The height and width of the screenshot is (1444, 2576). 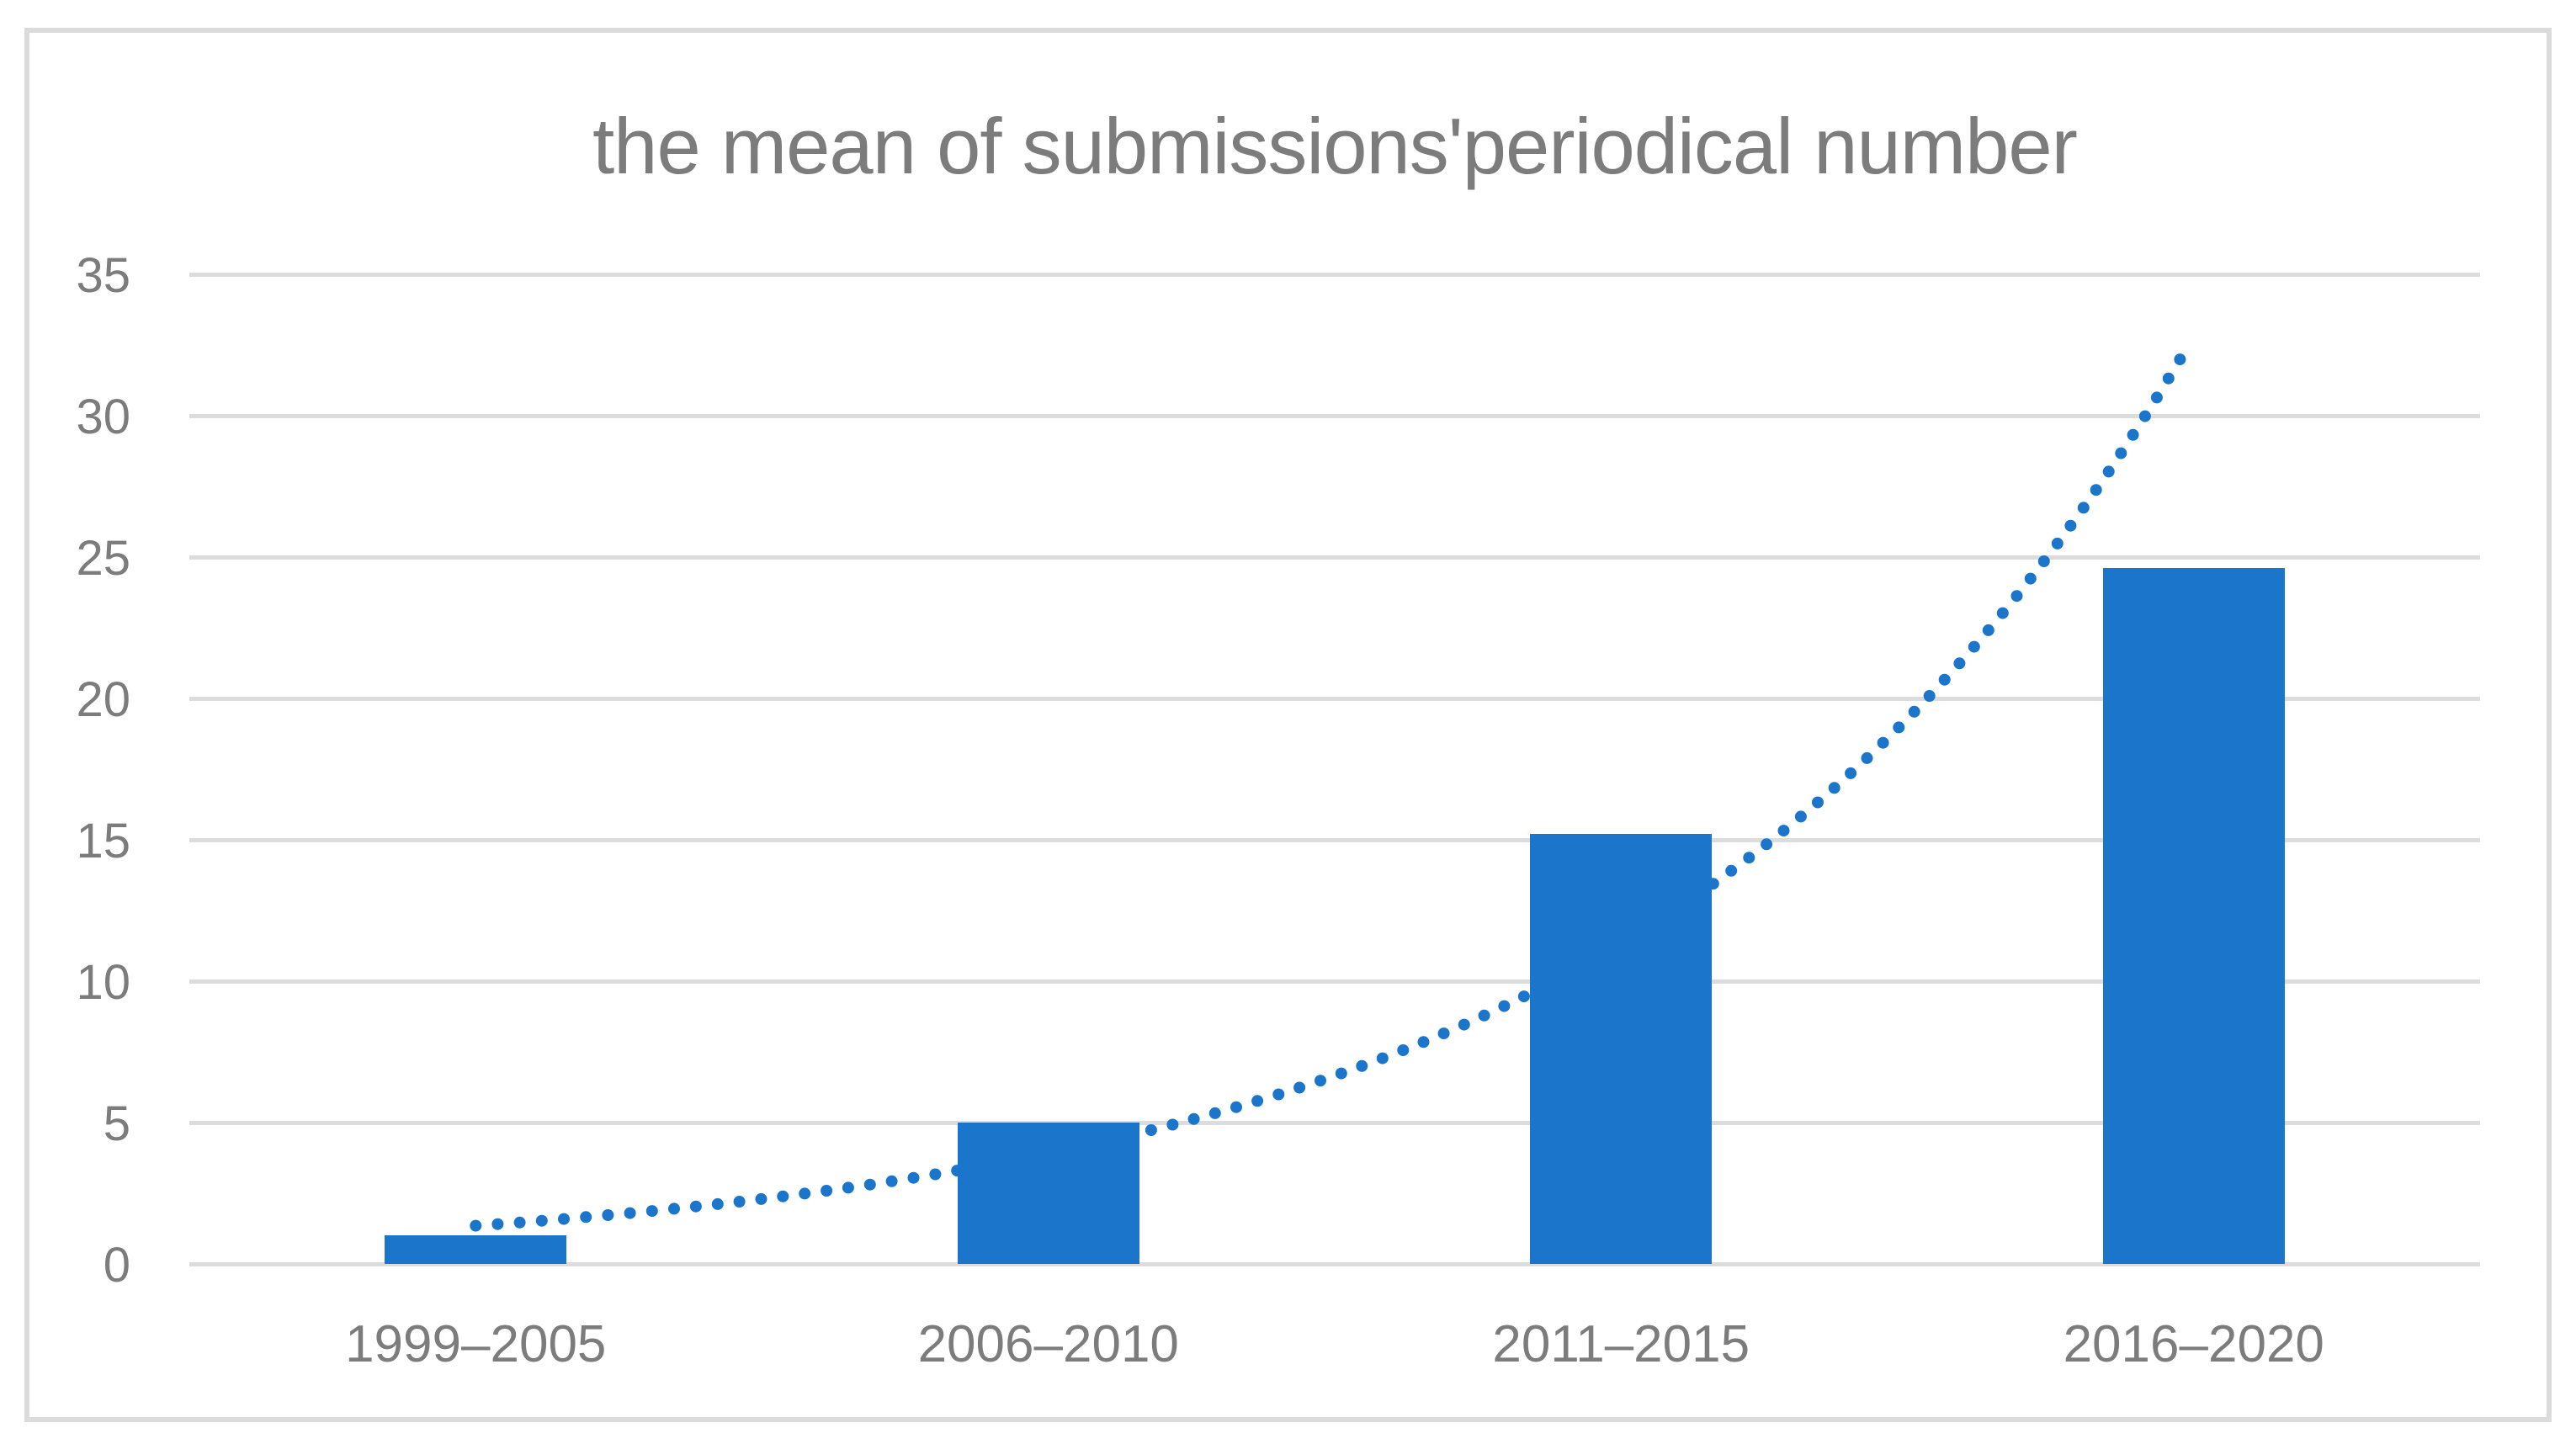 What do you see at coordinates (116, 1123) in the screenshot?
I see `y-axis-tick-label: 5` at bounding box center [116, 1123].